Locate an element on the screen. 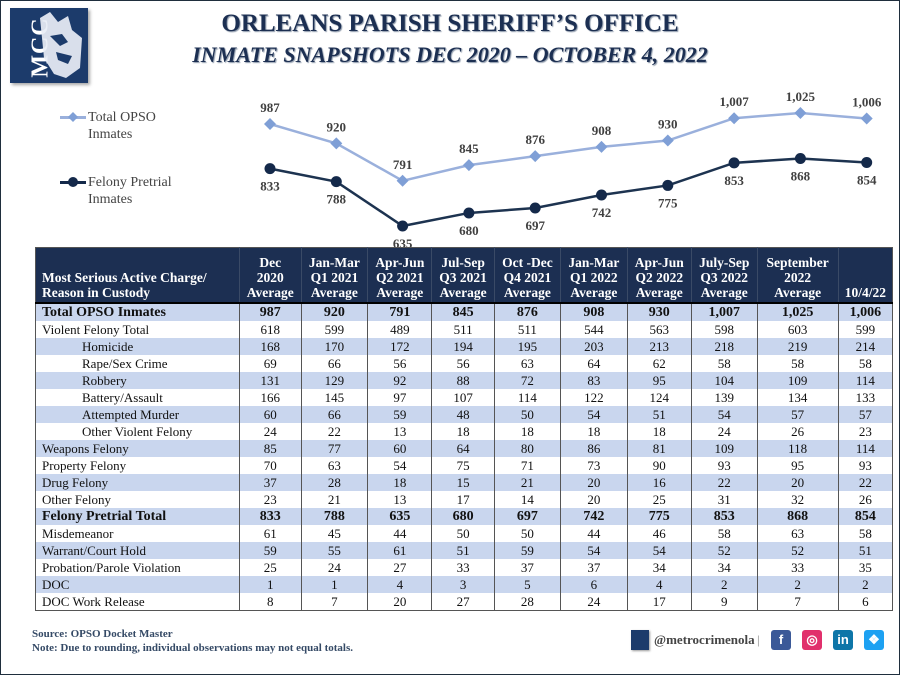 Image resolution: width=900 pixels, height=675 pixels. table-cell: 45 is located at coordinates (334, 533).